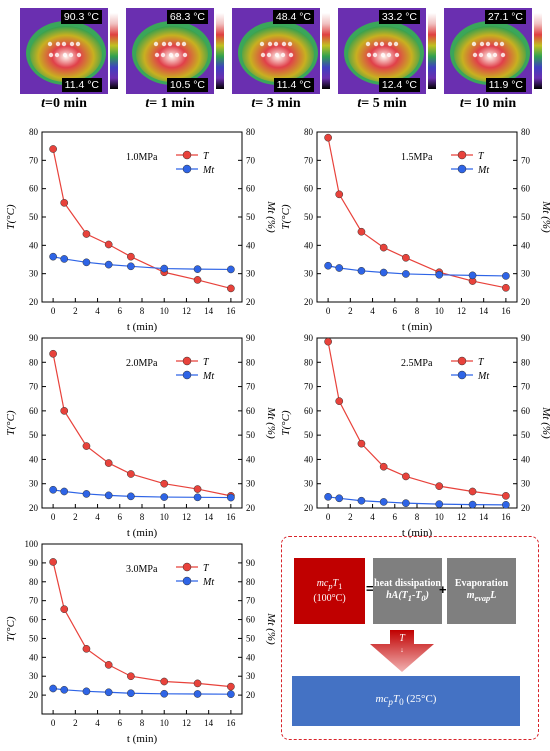 The width and height of the screenshot is (550, 751). Describe the element at coordinates (34, 217) in the screenshot. I see `y-tick-label: 50` at that location.